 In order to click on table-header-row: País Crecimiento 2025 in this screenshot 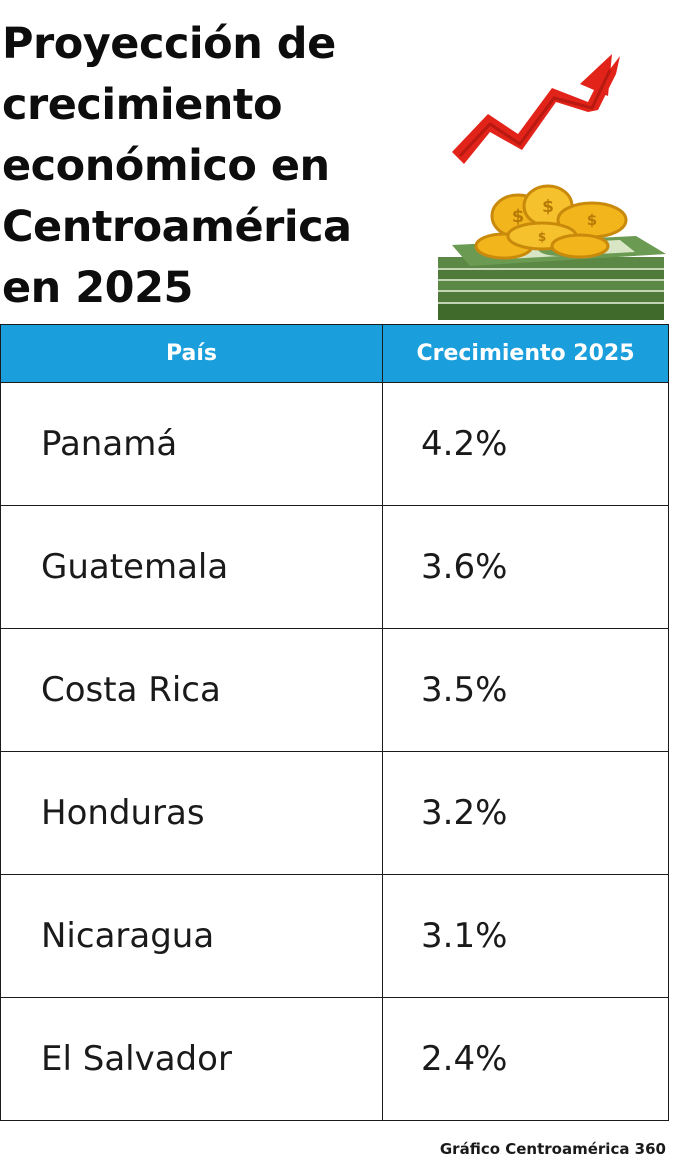, I will do `click(334, 353)`.